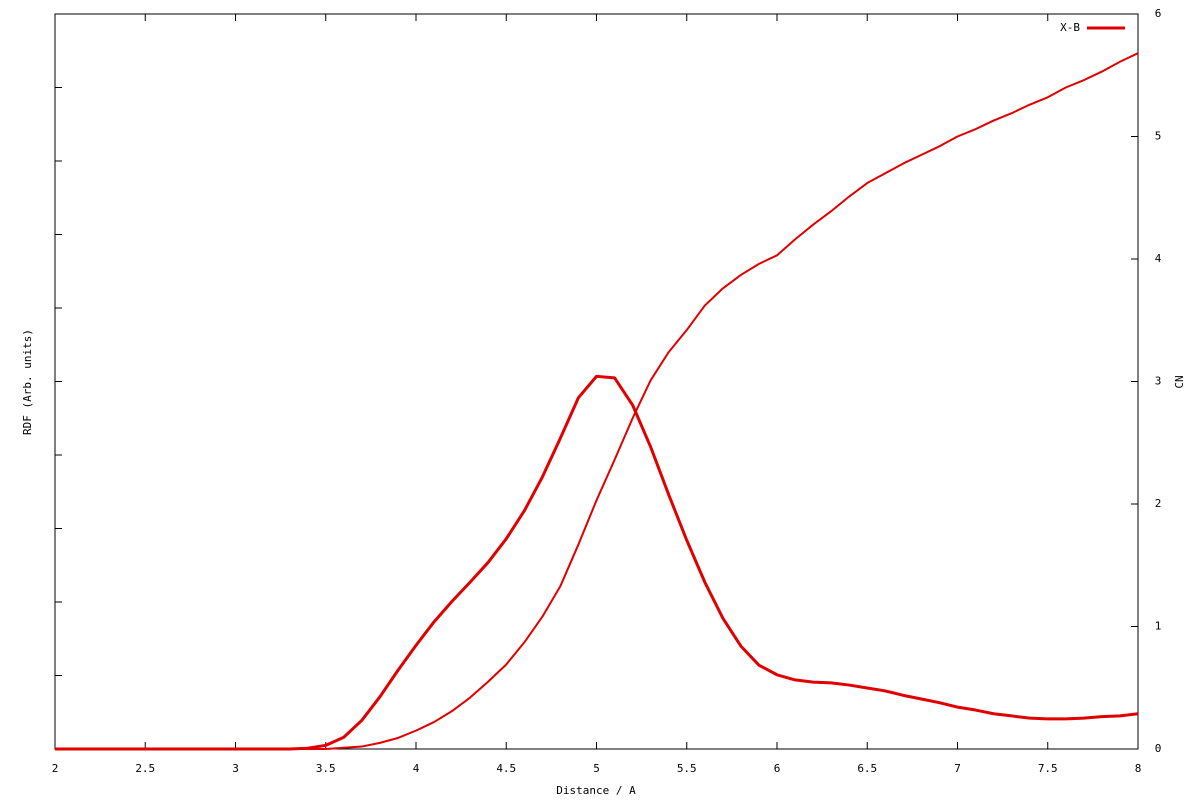 This screenshot has width=1200, height=804. I want to click on x-tick-label: 4, so click(416, 768).